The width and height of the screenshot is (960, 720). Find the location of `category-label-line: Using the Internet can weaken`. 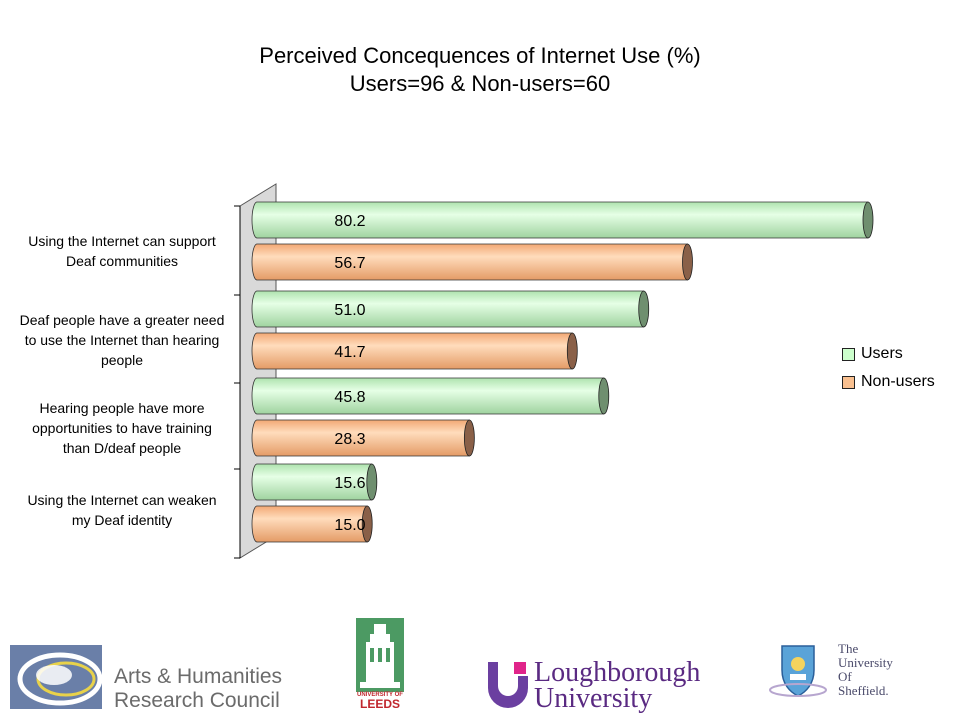

category-label-line: Using the Internet can weaken is located at coordinates (122, 500).